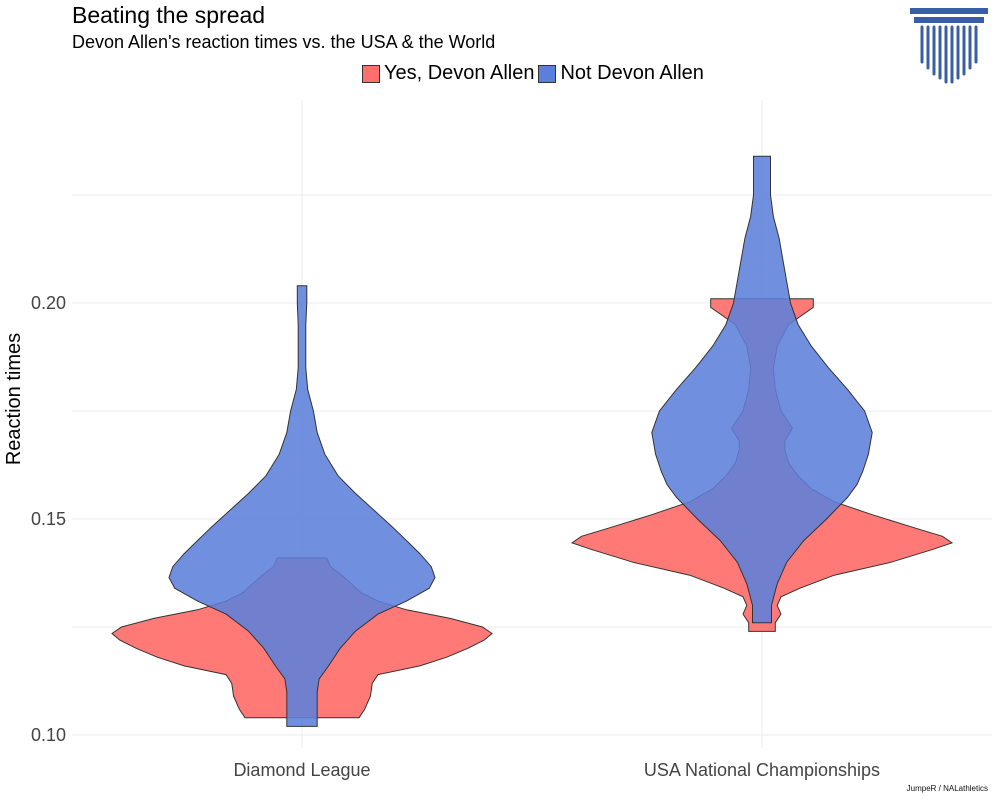  I want to click on legend-item-not-devon: Not Devon Allen, so click(621, 73).